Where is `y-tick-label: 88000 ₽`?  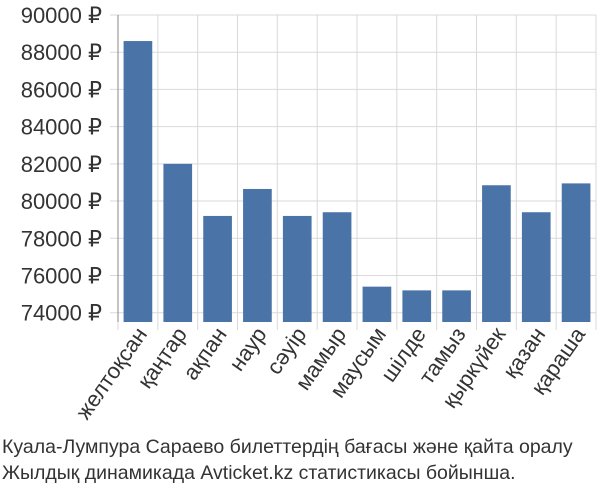 y-tick-label: 88000 ₽ is located at coordinates (61, 52).